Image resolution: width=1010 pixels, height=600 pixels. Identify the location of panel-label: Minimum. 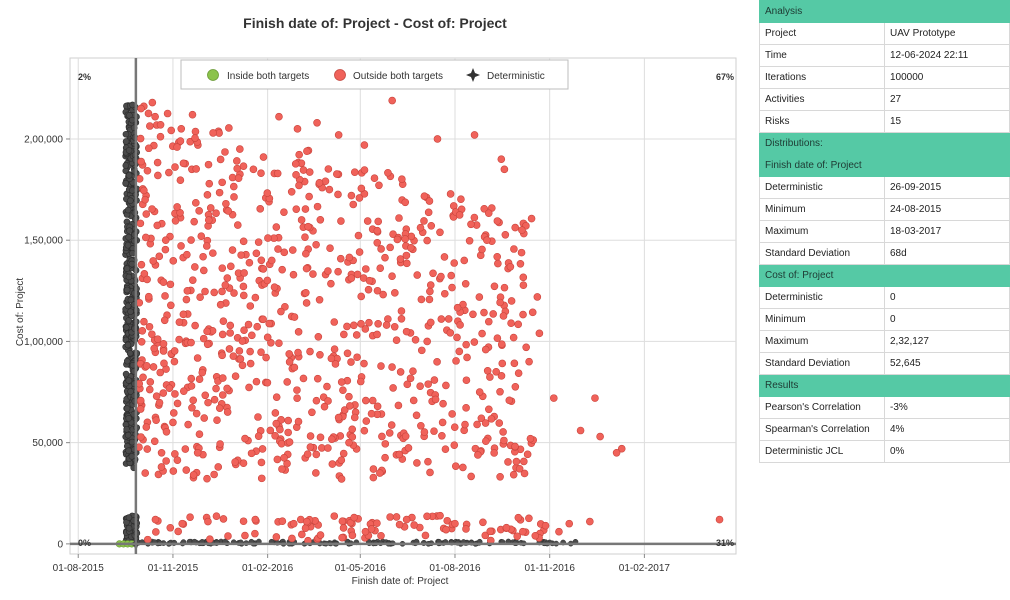
(822, 209).